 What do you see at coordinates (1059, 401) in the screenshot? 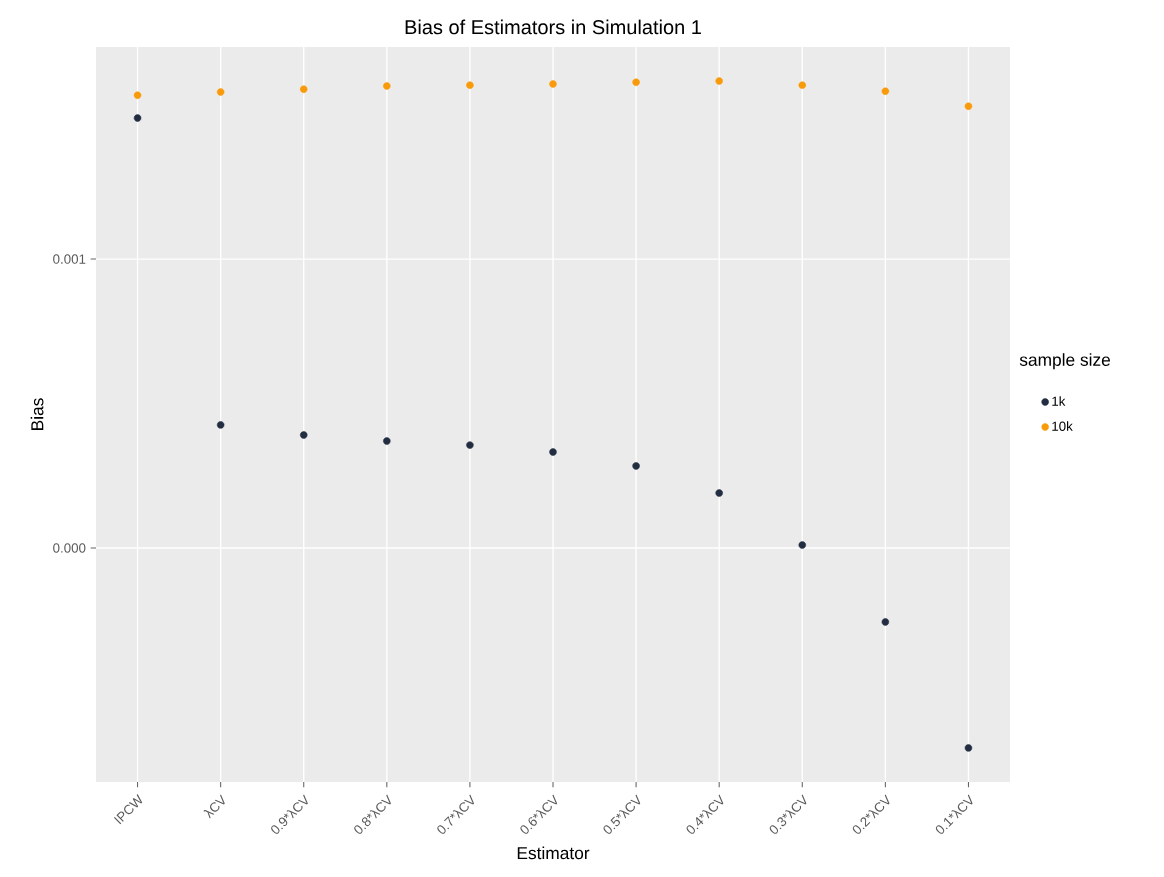
I see `legend-label: 1k` at bounding box center [1059, 401].